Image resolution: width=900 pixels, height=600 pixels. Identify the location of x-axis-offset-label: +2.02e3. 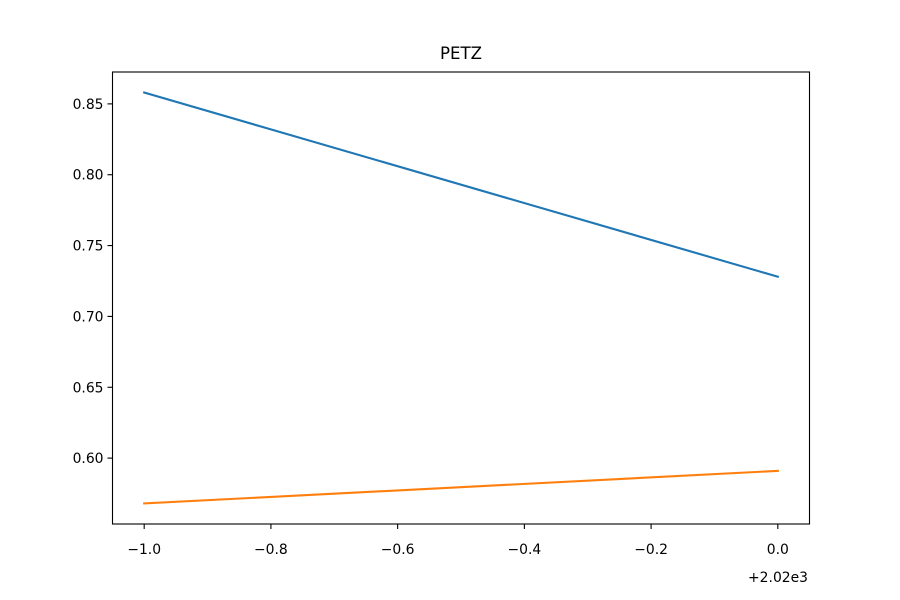
(778, 578).